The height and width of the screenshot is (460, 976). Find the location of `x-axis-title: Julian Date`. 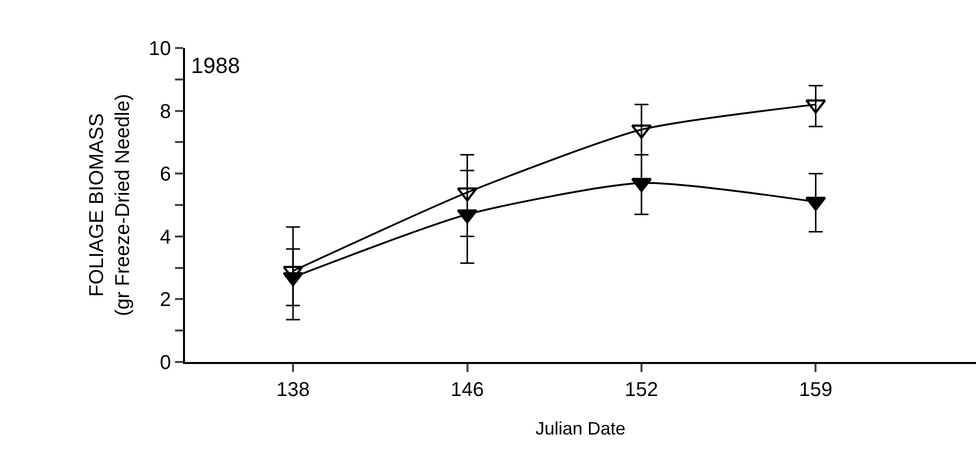

x-axis-title: Julian Date is located at coordinates (580, 428).